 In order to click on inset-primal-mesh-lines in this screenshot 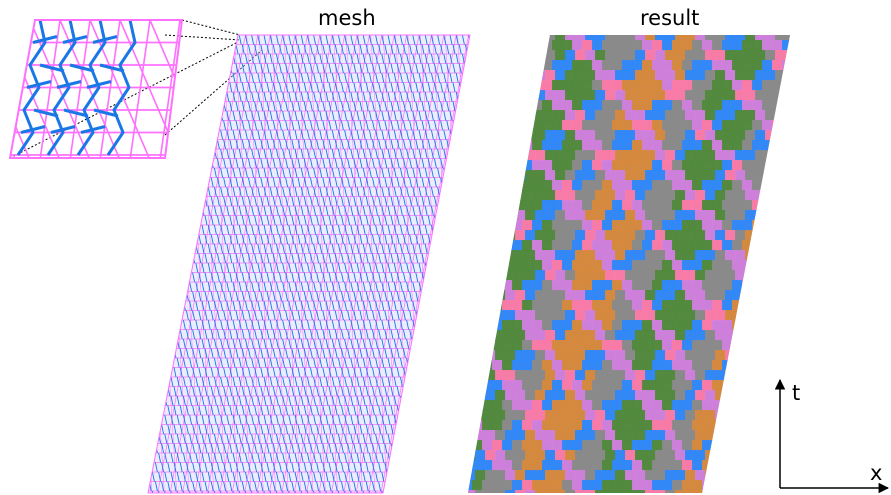, I will do `click(96, 89)`.